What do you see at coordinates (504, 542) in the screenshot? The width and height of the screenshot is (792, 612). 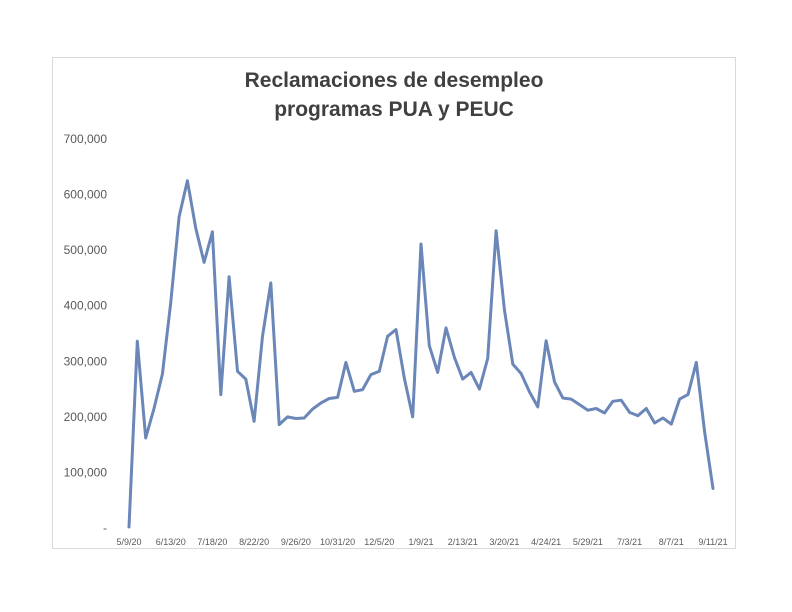 I see `x-tick-label: 3/20/21` at bounding box center [504, 542].